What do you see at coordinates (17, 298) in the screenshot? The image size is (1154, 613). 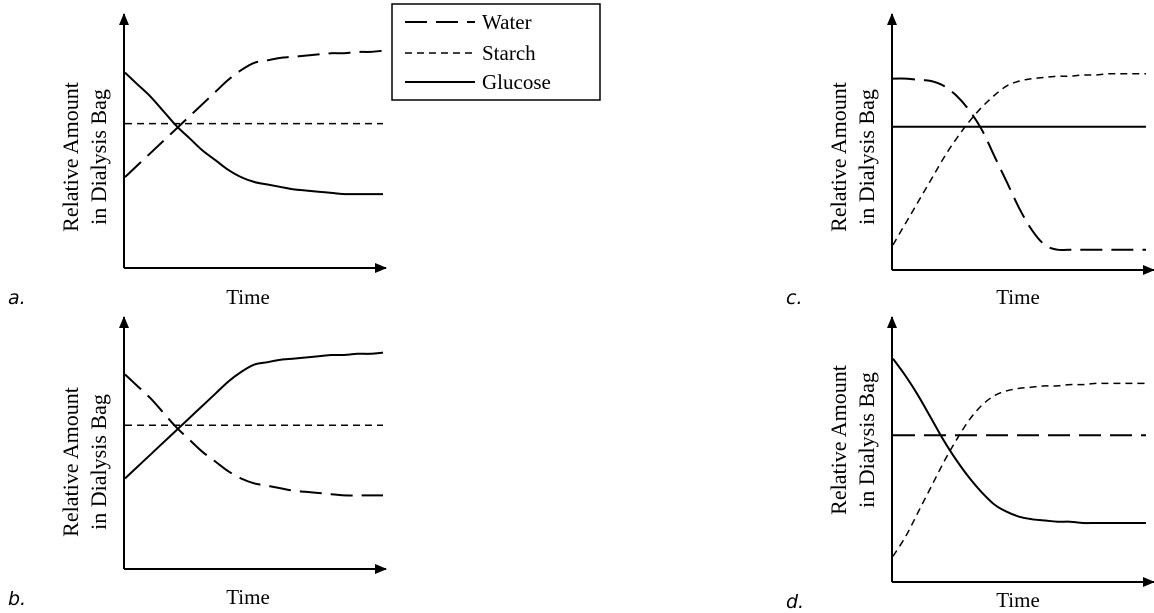 I see `panel-label: a.` at bounding box center [17, 298].